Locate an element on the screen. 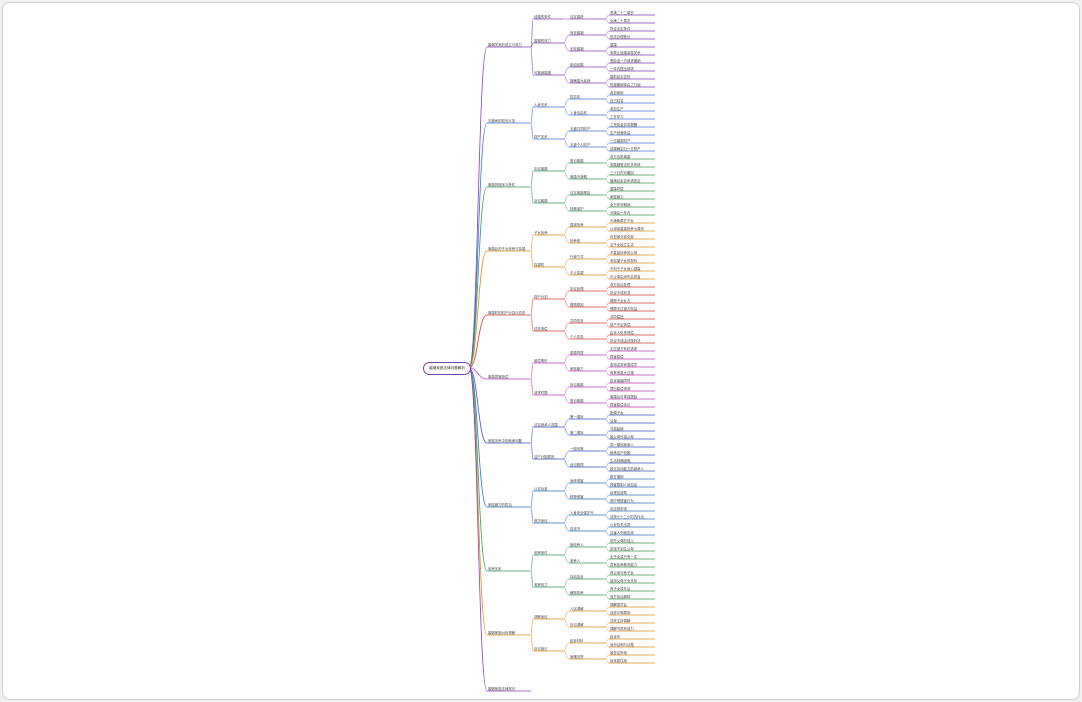  branch-topic: 离婚后的子女抚养与探望 is located at coordinates (507, 248).